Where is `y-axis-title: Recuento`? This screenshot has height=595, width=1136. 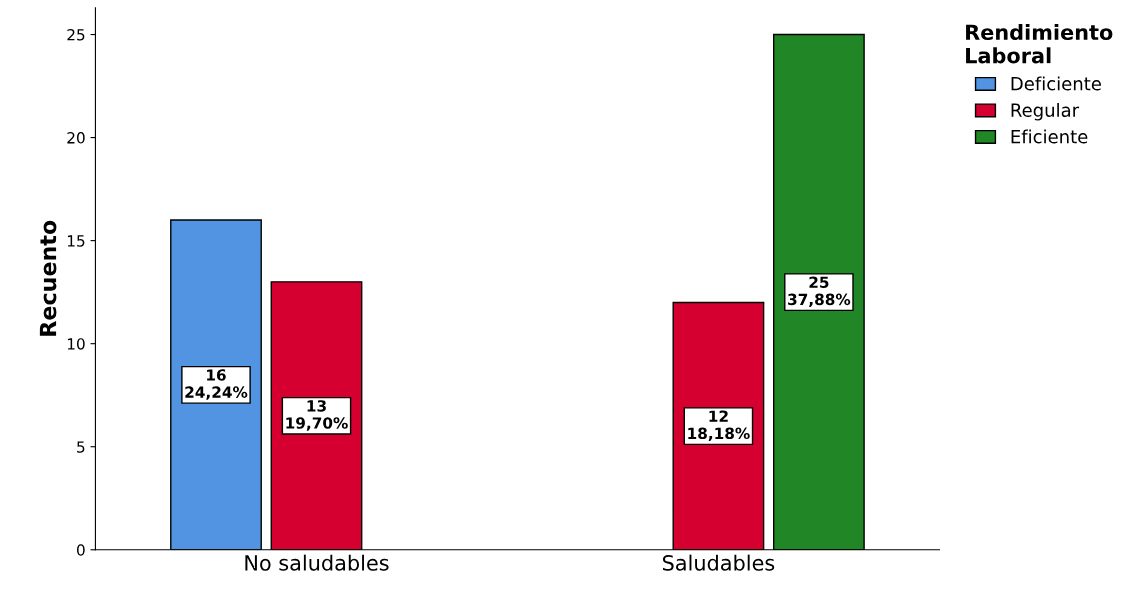 y-axis-title: Recuento is located at coordinates (48, 278).